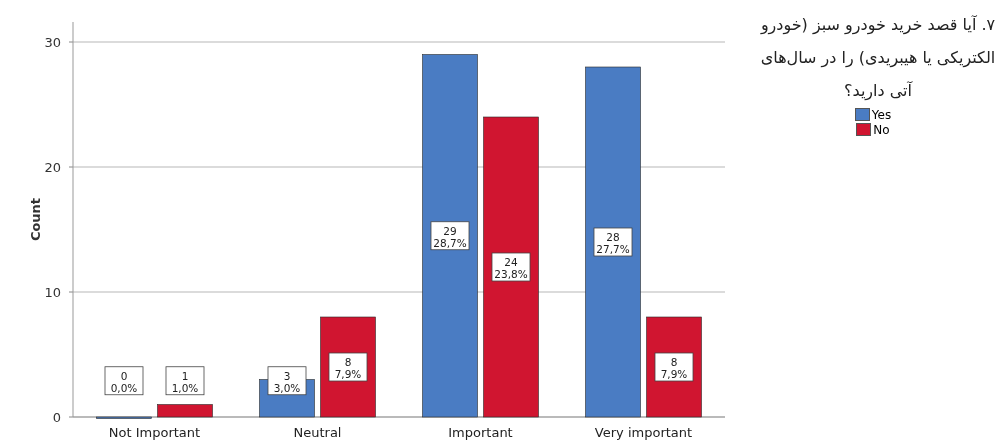 The height and width of the screenshot is (447, 1004). I want to click on data-label: 28 27,7%, so click(613, 243).